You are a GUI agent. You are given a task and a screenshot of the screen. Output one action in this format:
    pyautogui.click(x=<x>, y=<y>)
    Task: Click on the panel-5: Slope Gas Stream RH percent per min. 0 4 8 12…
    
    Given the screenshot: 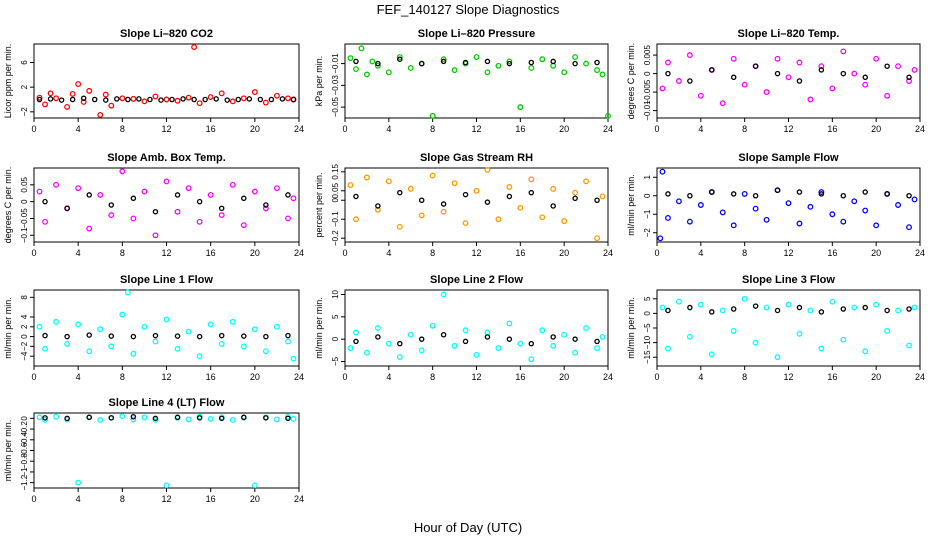 What is the action you would take?
    pyautogui.click(x=463, y=205)
    